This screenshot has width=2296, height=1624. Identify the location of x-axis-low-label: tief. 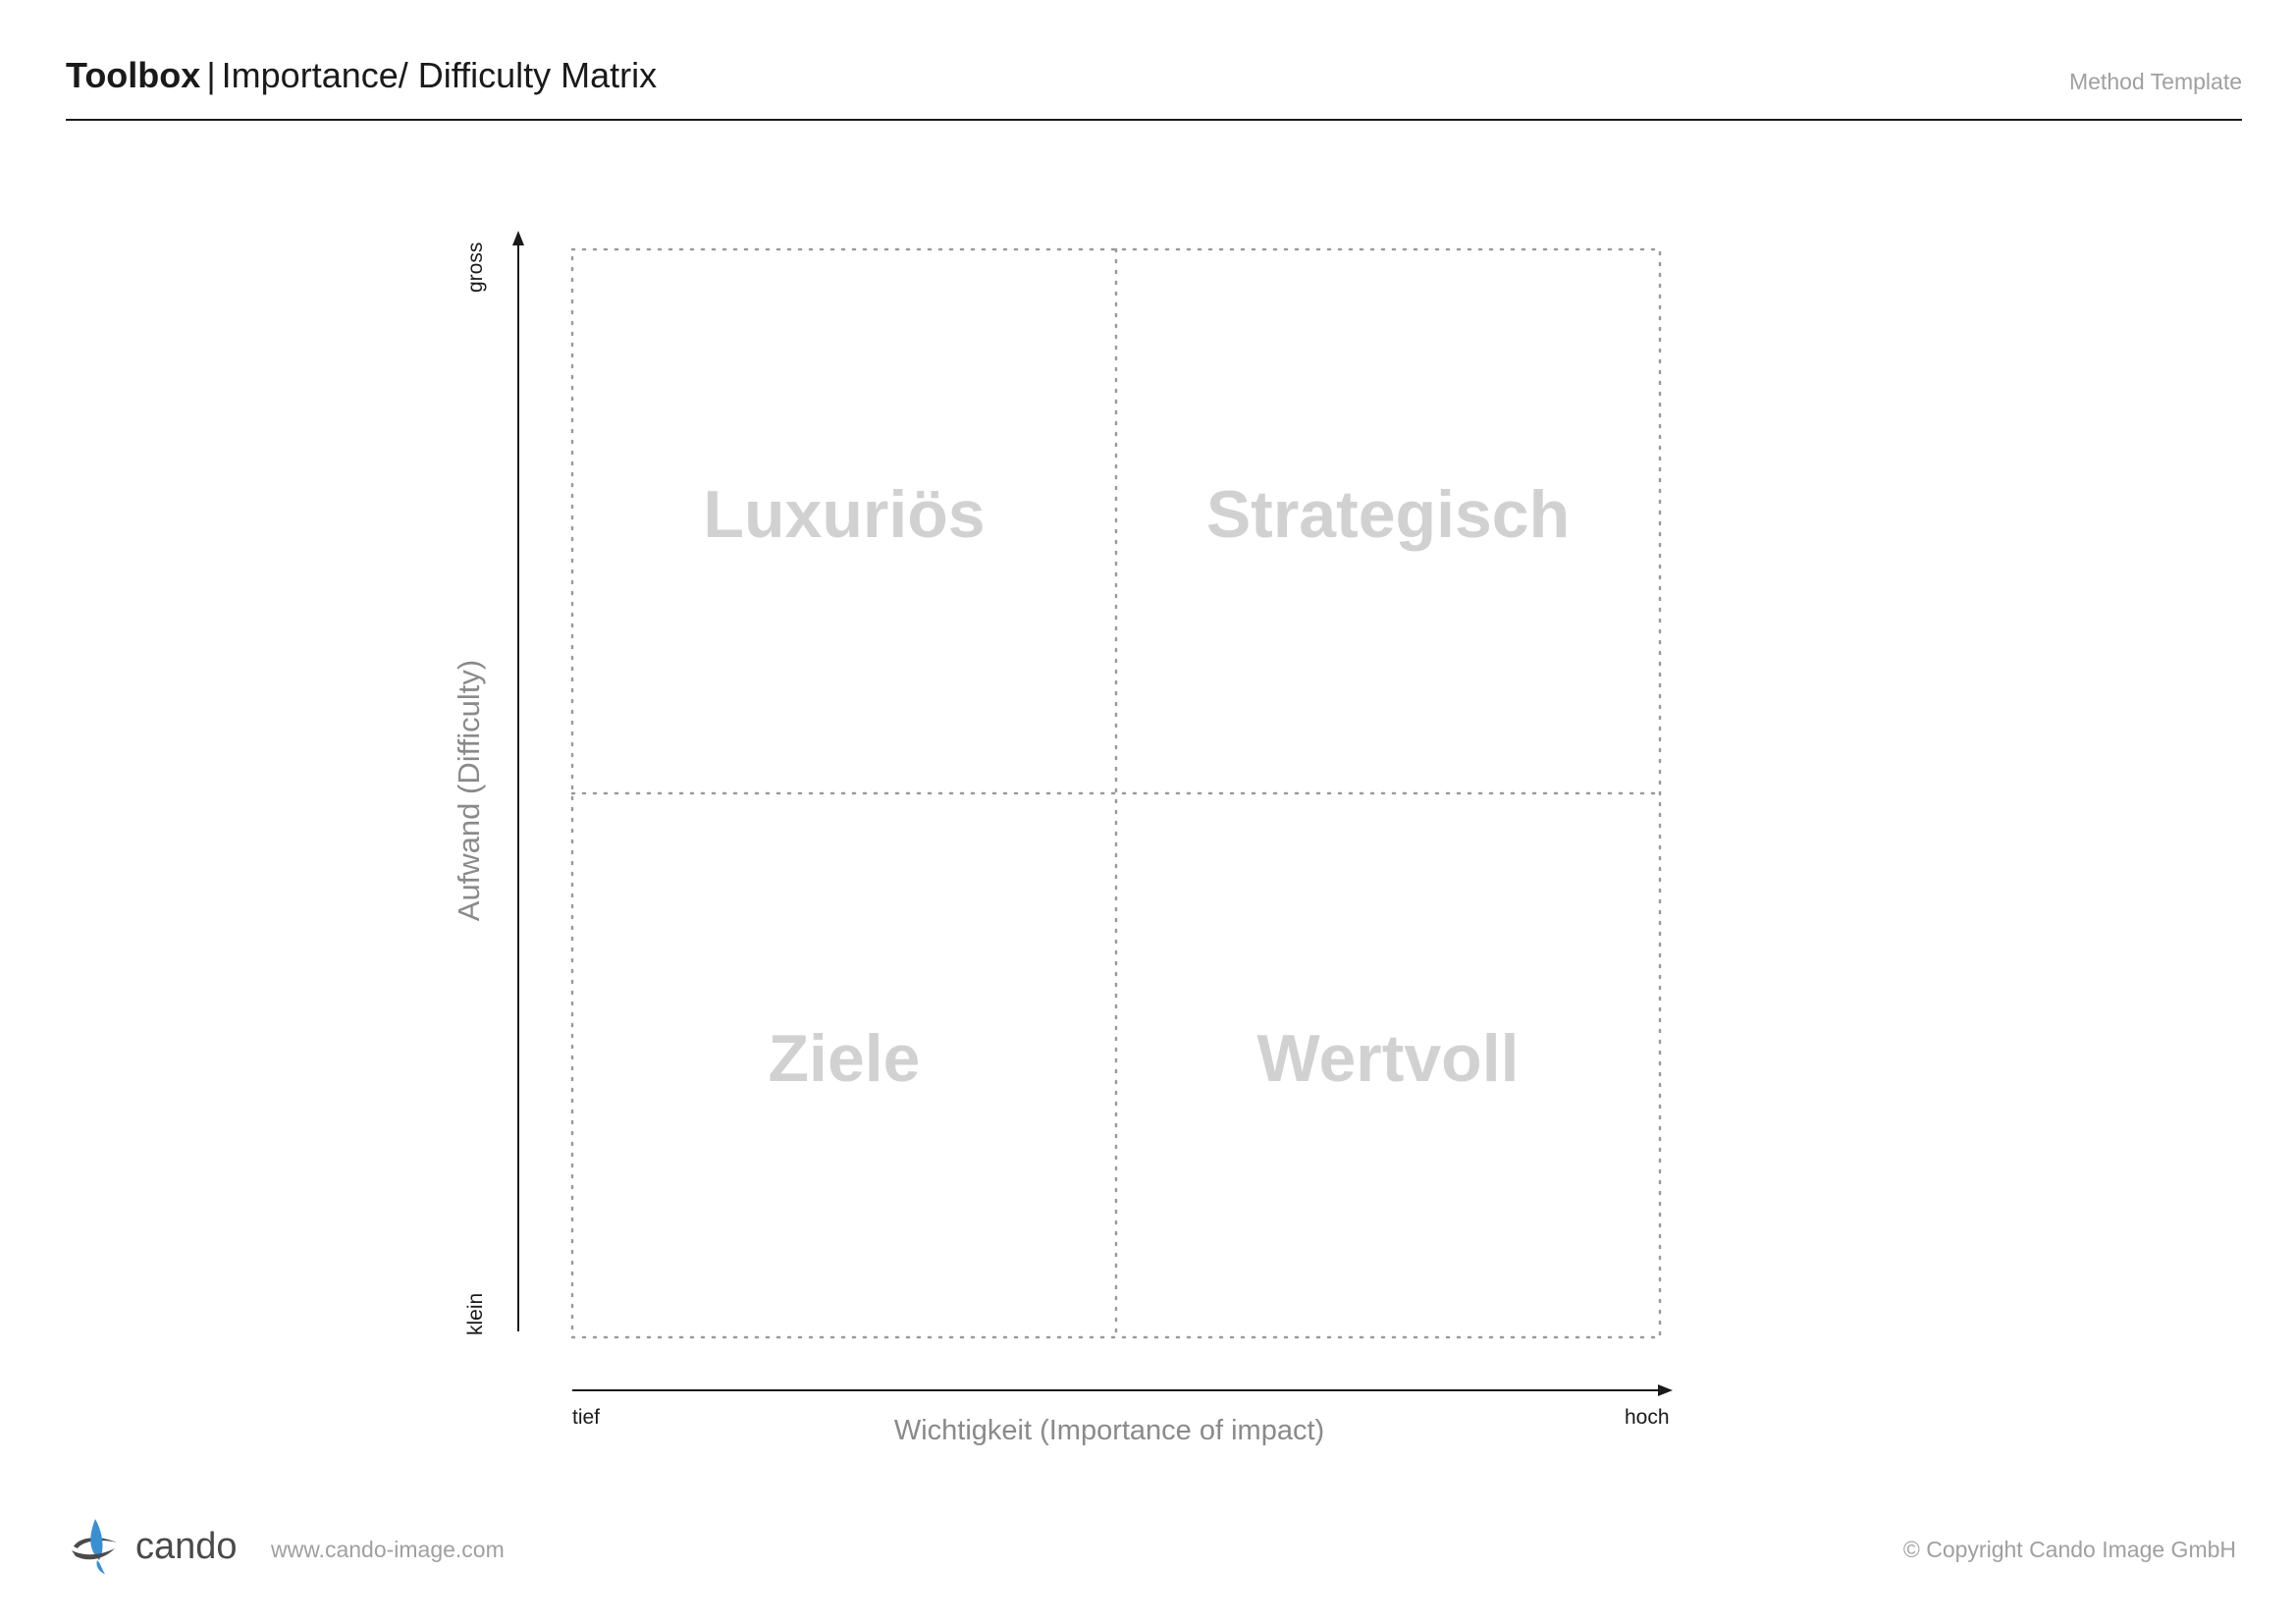
(587, 1417).